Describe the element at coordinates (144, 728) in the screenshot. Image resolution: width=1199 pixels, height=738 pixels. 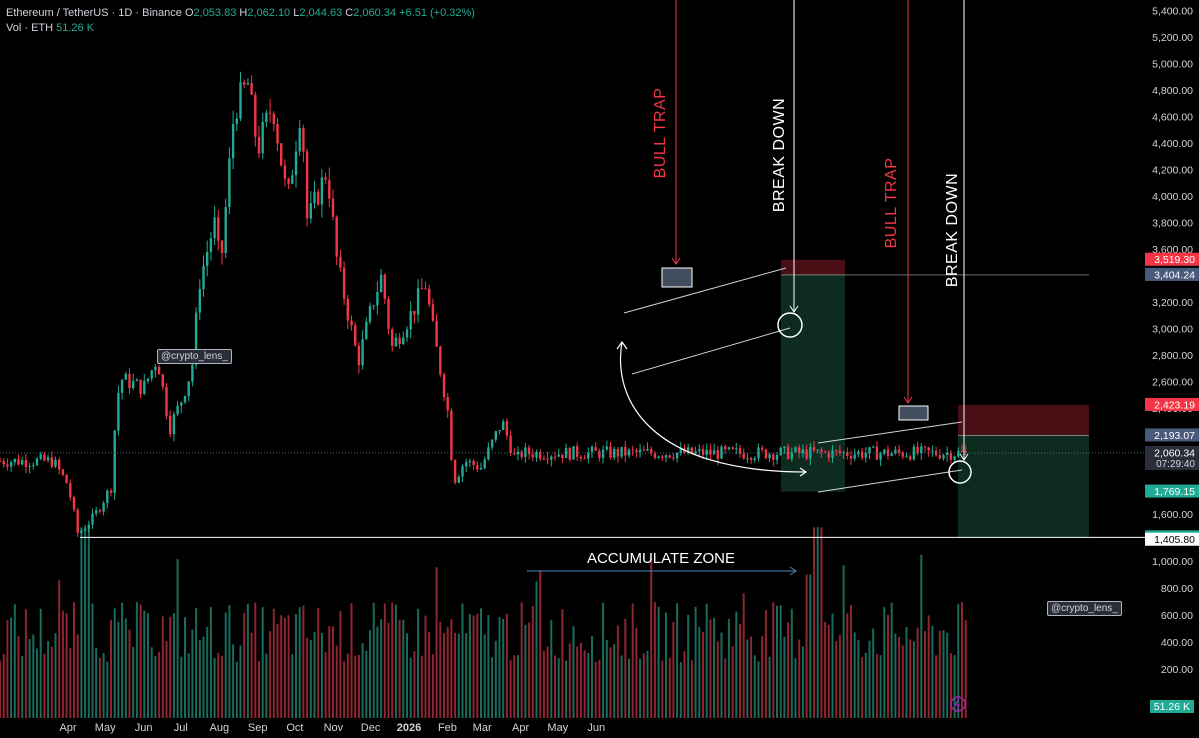
I see `x-tick-label: Jun` at that location.